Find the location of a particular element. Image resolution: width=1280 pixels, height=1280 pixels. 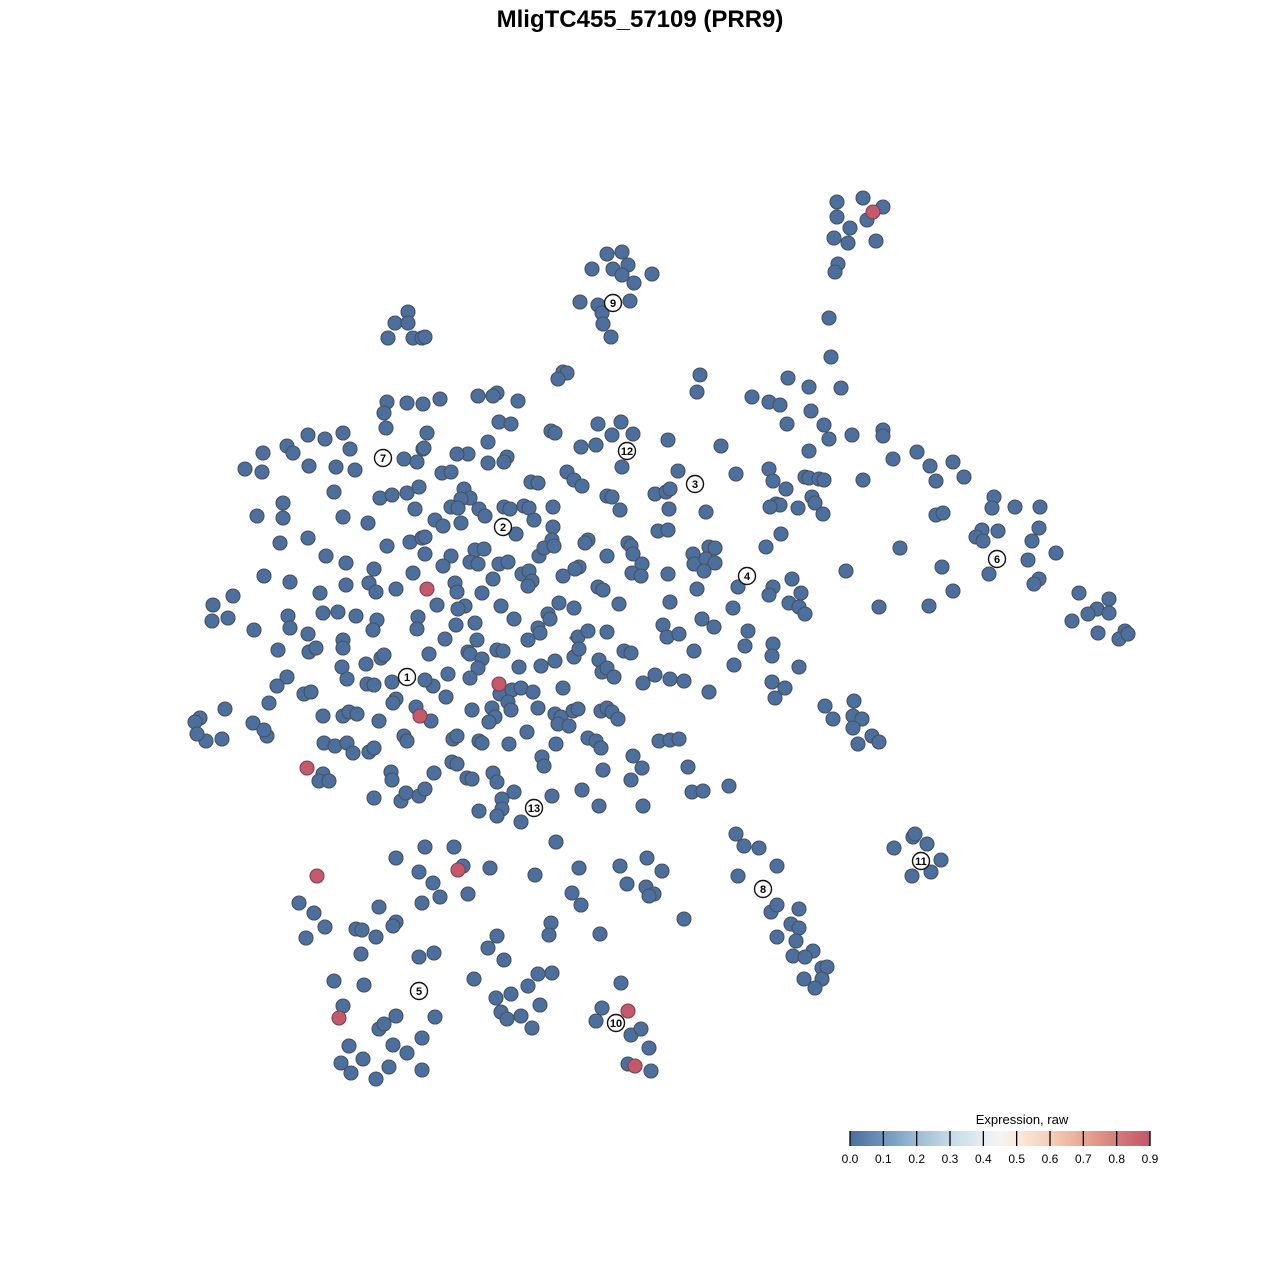

cluster-label-5: 5 is located at coordinates (419, 991).